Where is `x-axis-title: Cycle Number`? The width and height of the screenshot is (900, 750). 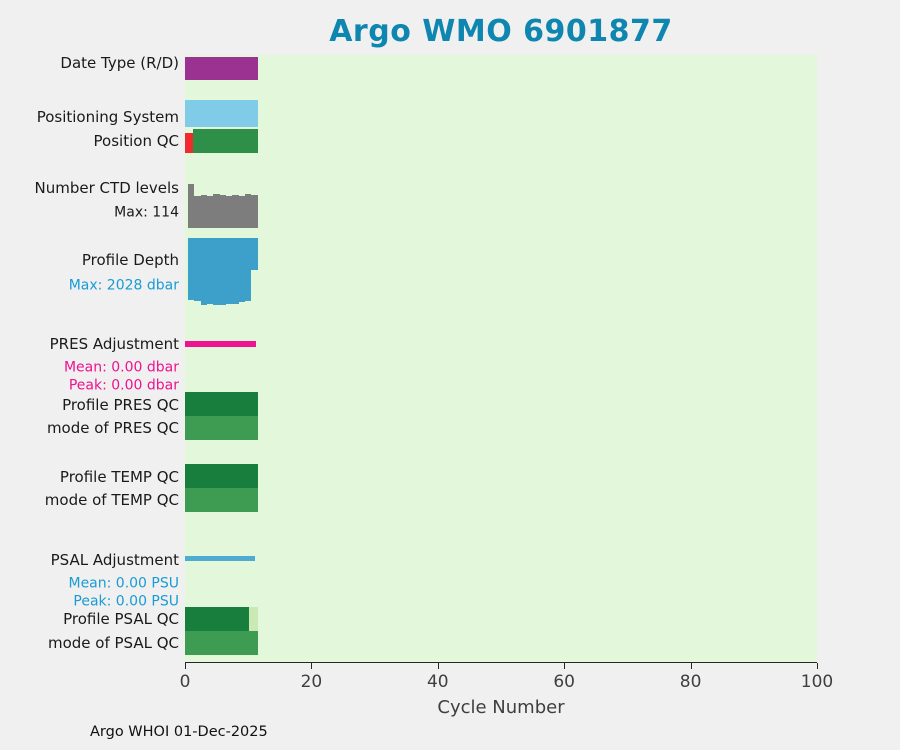
x-axis-title: Cycle Number is located at coordinates (501, 707).